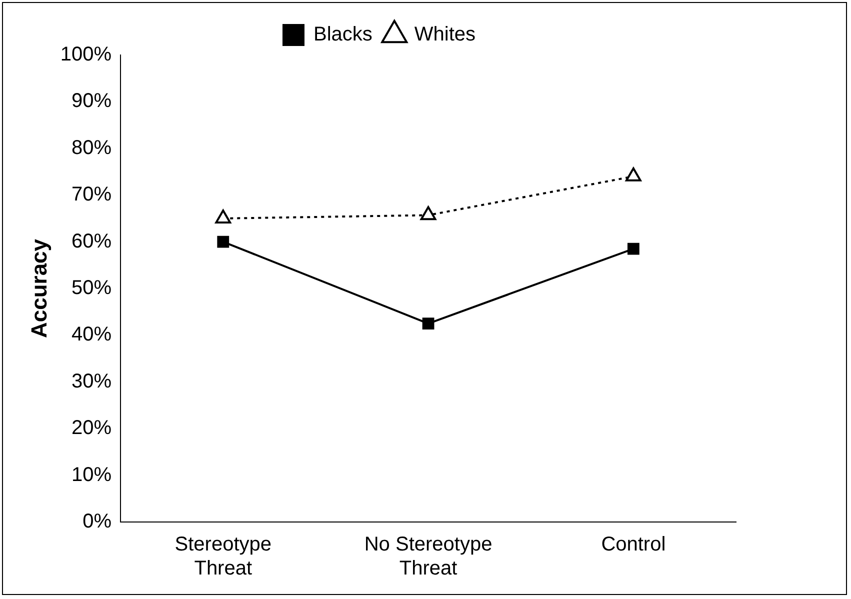  What do you see at coordinates (39, 288) in the screenshot?
I see `y-axis-title: Accuracy` at bounding box center [39, 288].